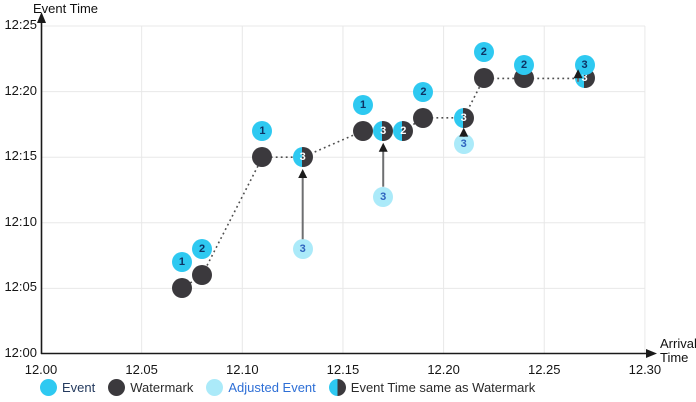  What do you see at coordinates (678, 343) in the screenshot?
I see `x-axis-title-line1: Arrival` at bounding box center [678, 343].